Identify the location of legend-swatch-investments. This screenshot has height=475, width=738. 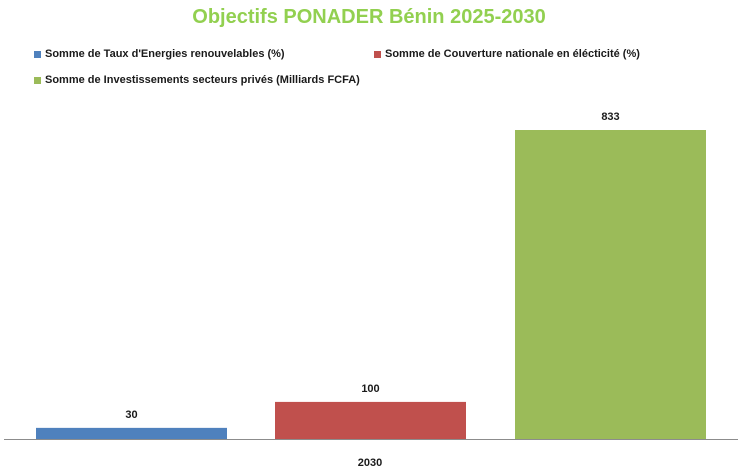
(37, 80).